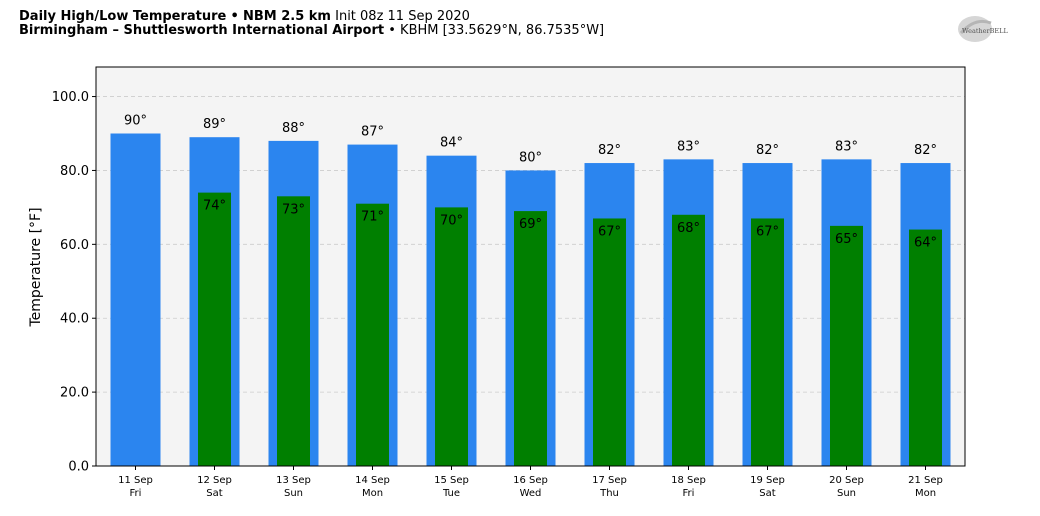 The height and width of the screenshot is (516, 1040). What do you see at coordinates (372, 132) in the screenshot?
I see `high-temp-label: 87°` at bounding box center [372, 132].